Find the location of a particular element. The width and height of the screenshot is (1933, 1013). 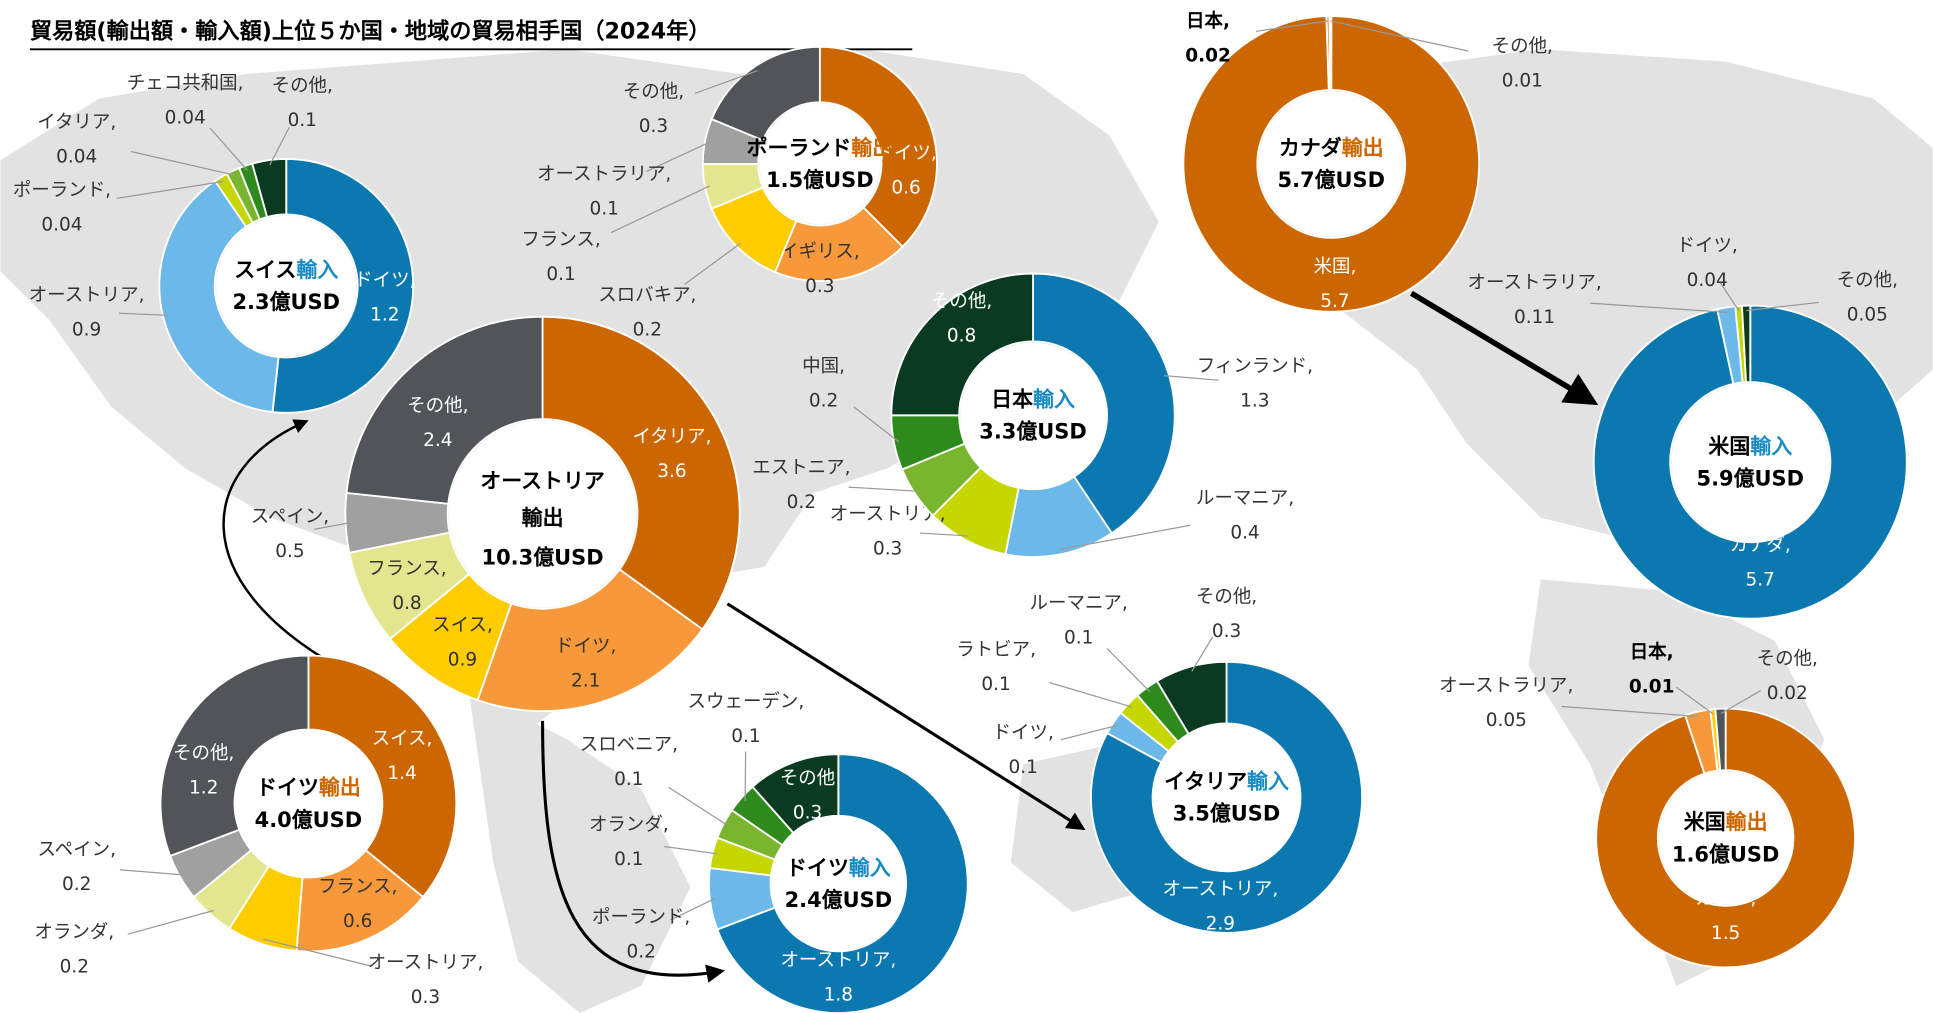

center-name: オーストリア is located at coordinates (542, 481).